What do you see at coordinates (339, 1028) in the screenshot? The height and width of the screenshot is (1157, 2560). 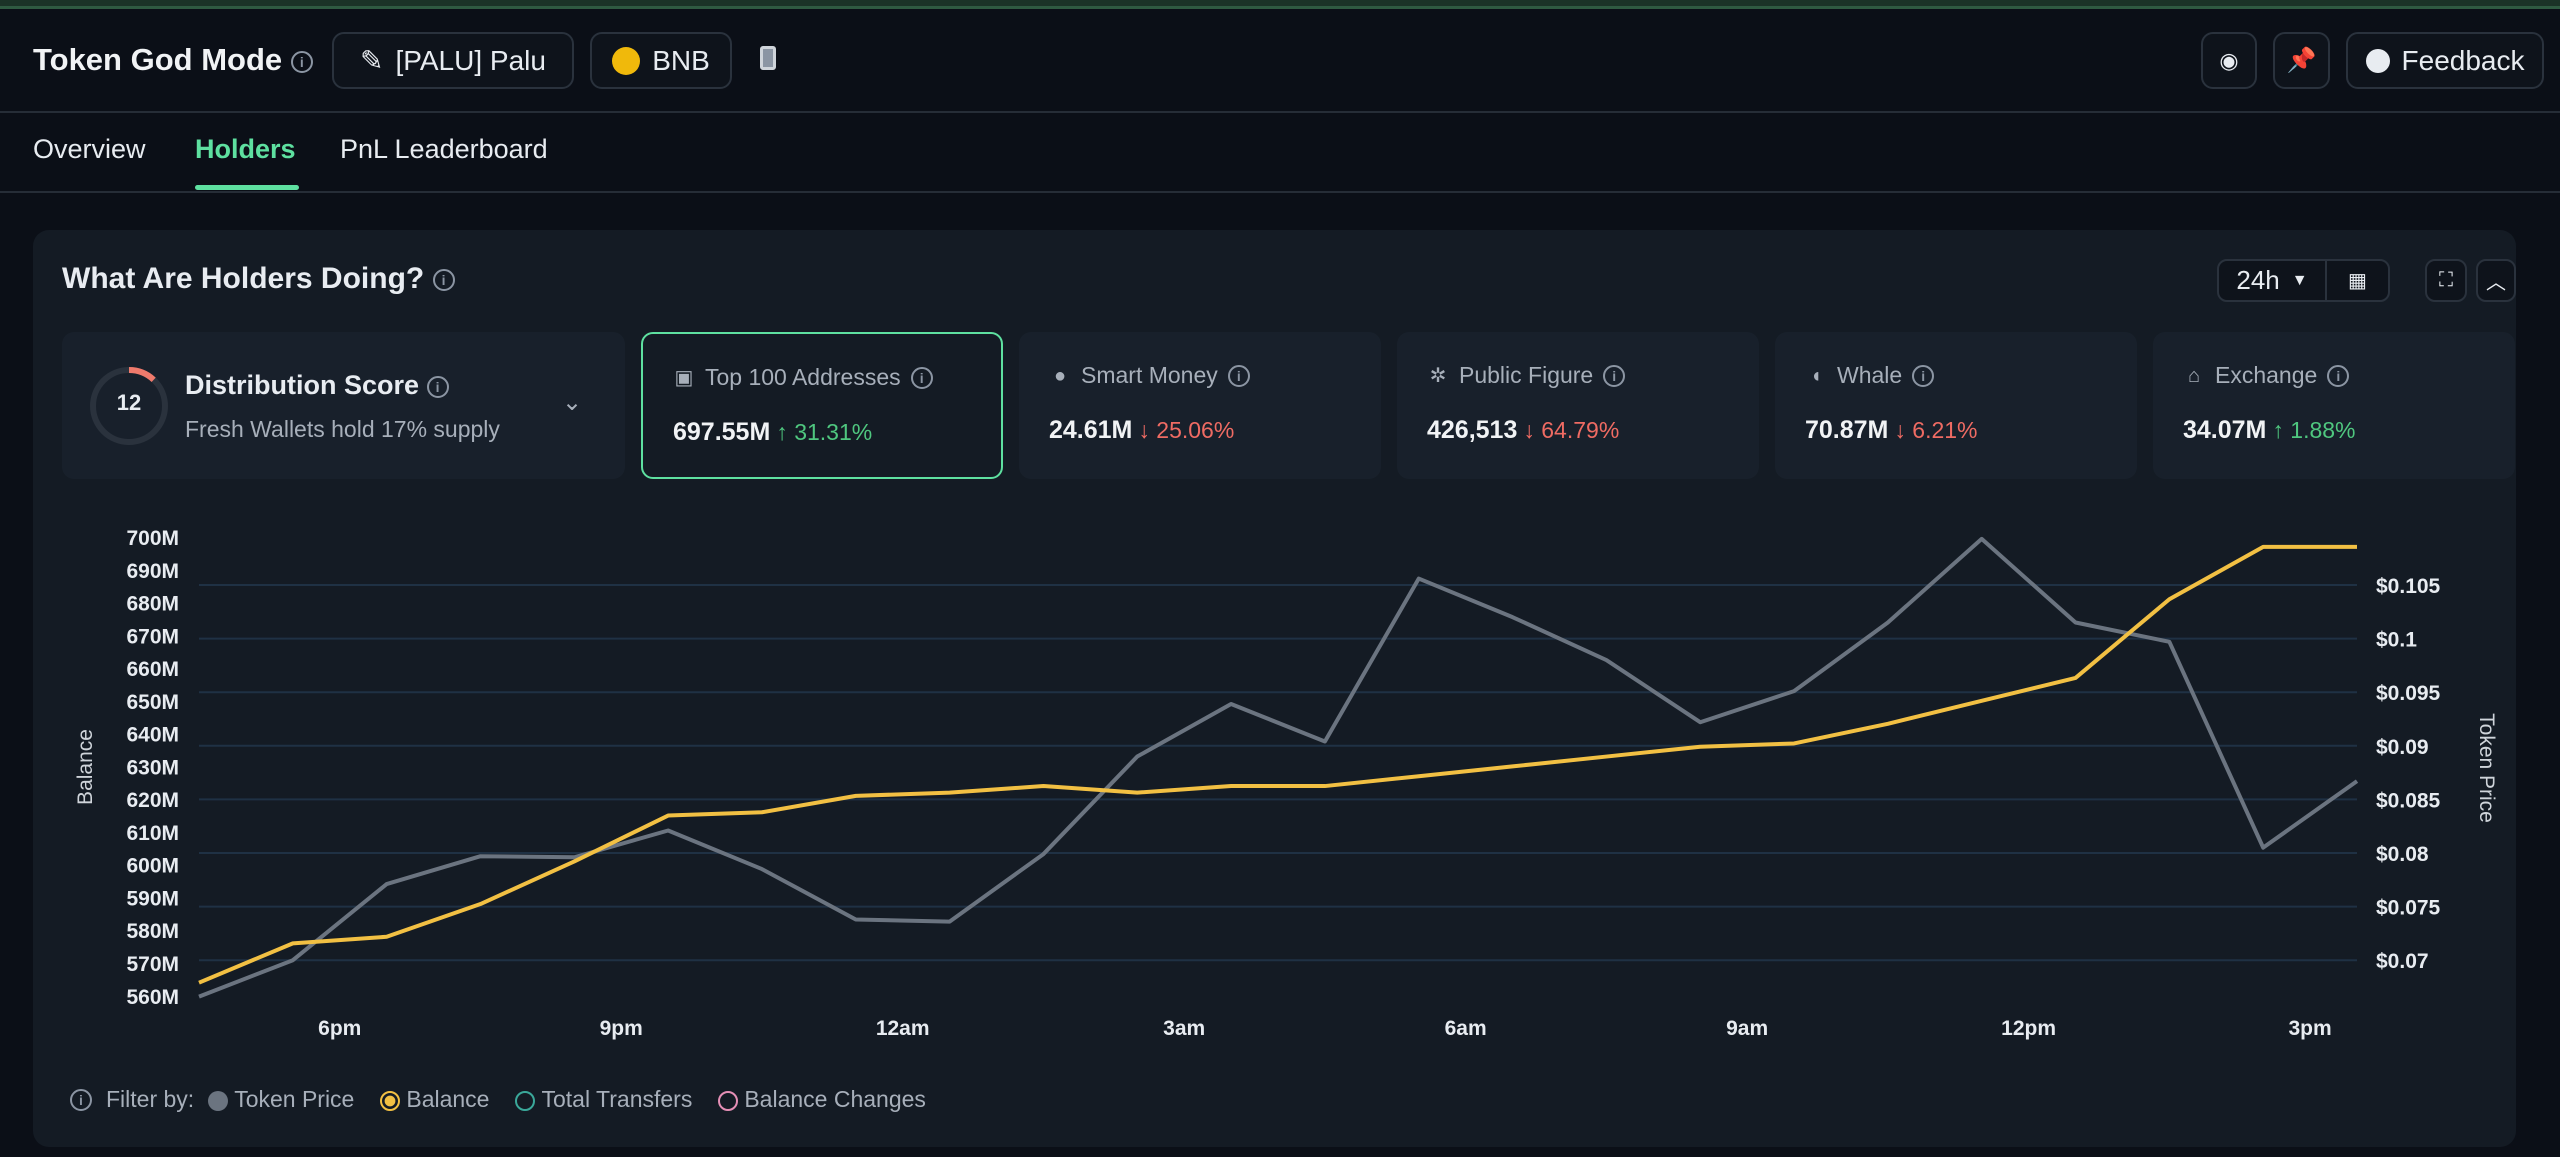 I see `x-axis-tick: 6pm` at bounding box center [339, 1028].